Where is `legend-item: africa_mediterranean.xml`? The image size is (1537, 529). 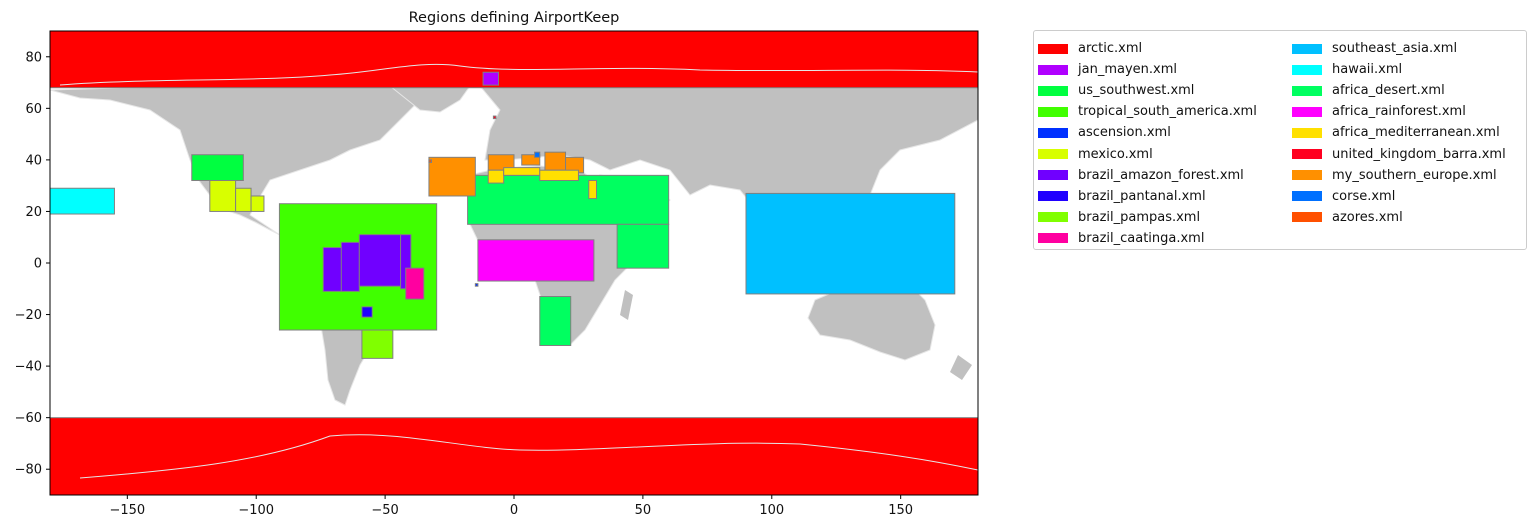 legend-item: africa_mediterranean.xml is located at coordinates (1396, 132).